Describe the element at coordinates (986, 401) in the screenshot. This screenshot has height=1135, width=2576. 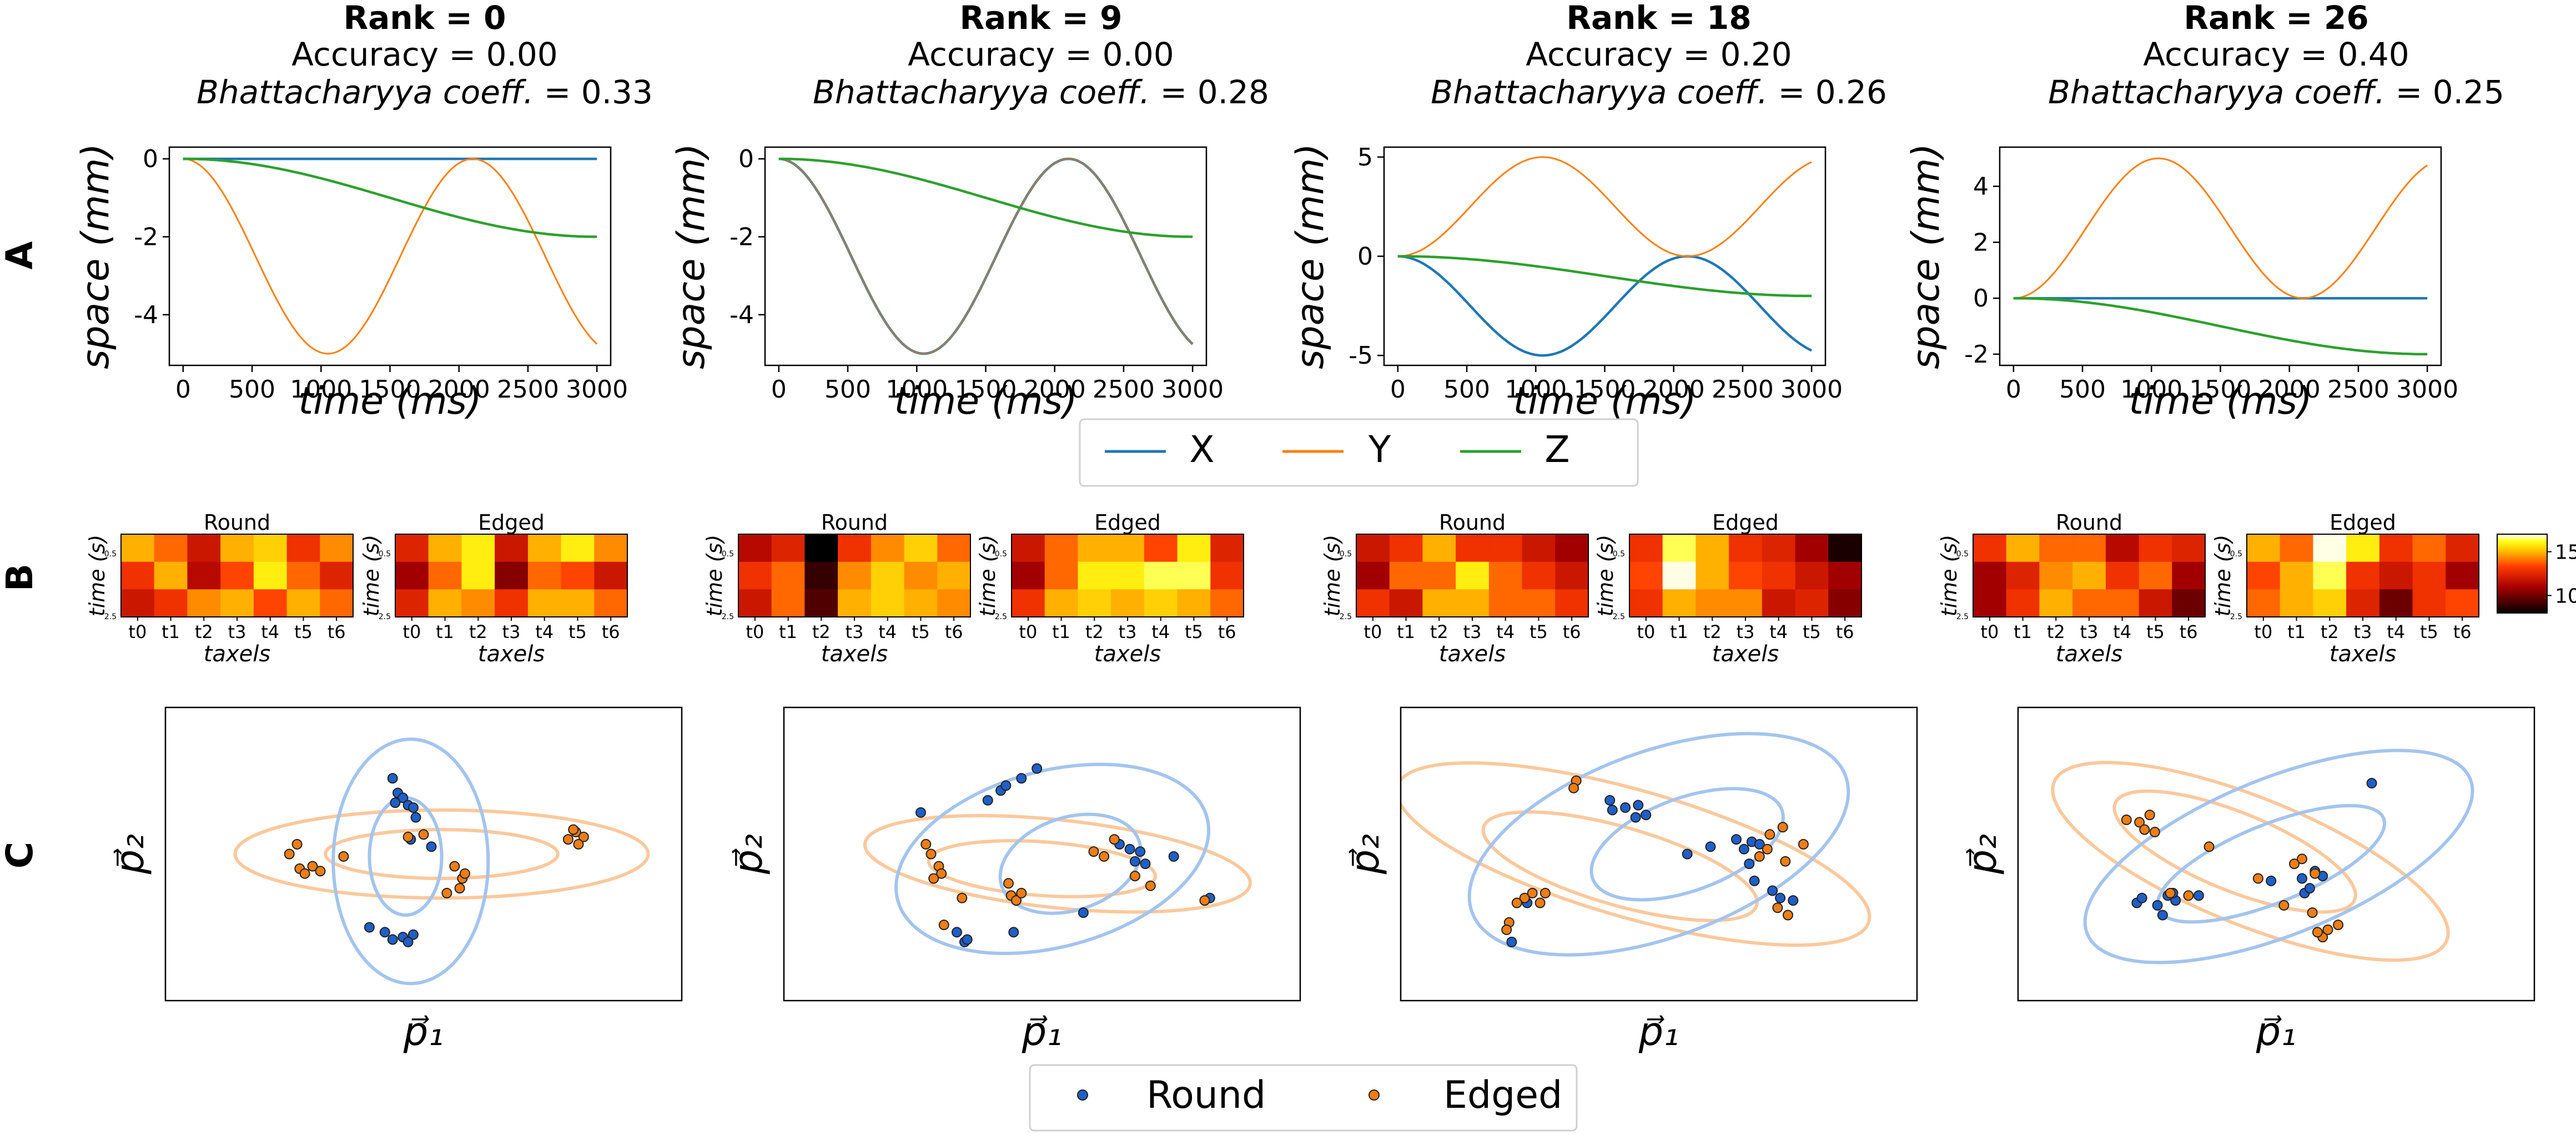
I see `x-axis-label: time (ms)` at that location.